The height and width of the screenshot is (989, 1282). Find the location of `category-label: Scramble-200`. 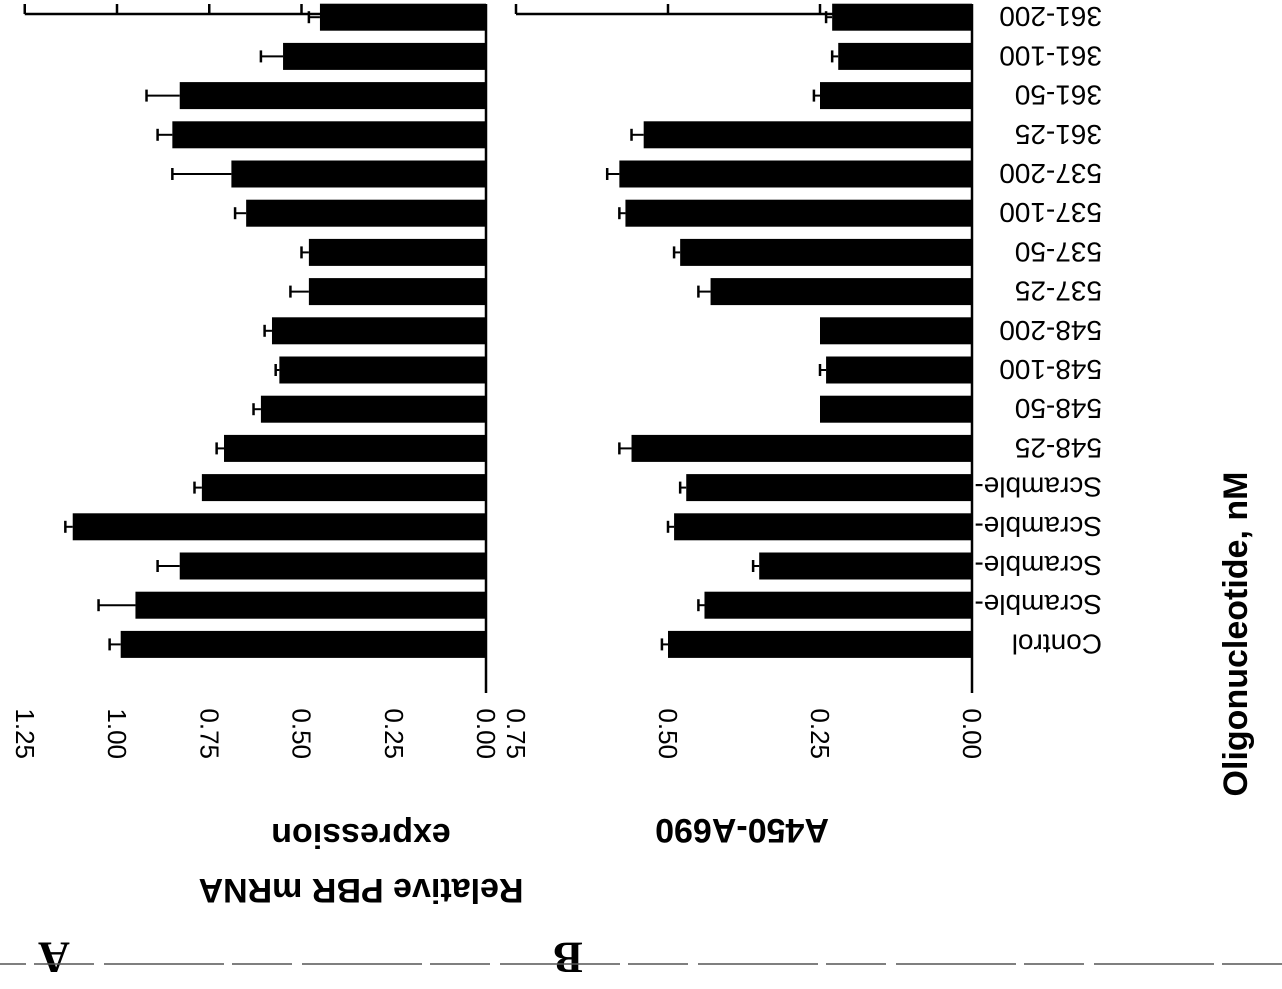

category-label: Scramble-200 is located at coordinates (1015, 487).